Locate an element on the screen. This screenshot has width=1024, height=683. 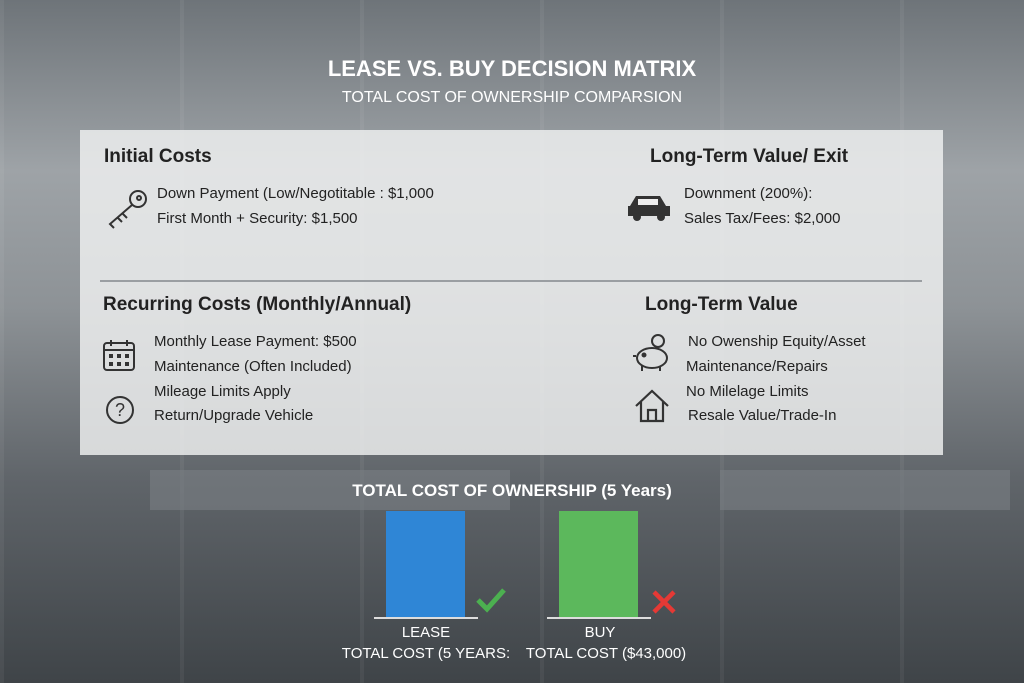
item: No Owenship Equity/Asset is located at coordinates (777, 341).